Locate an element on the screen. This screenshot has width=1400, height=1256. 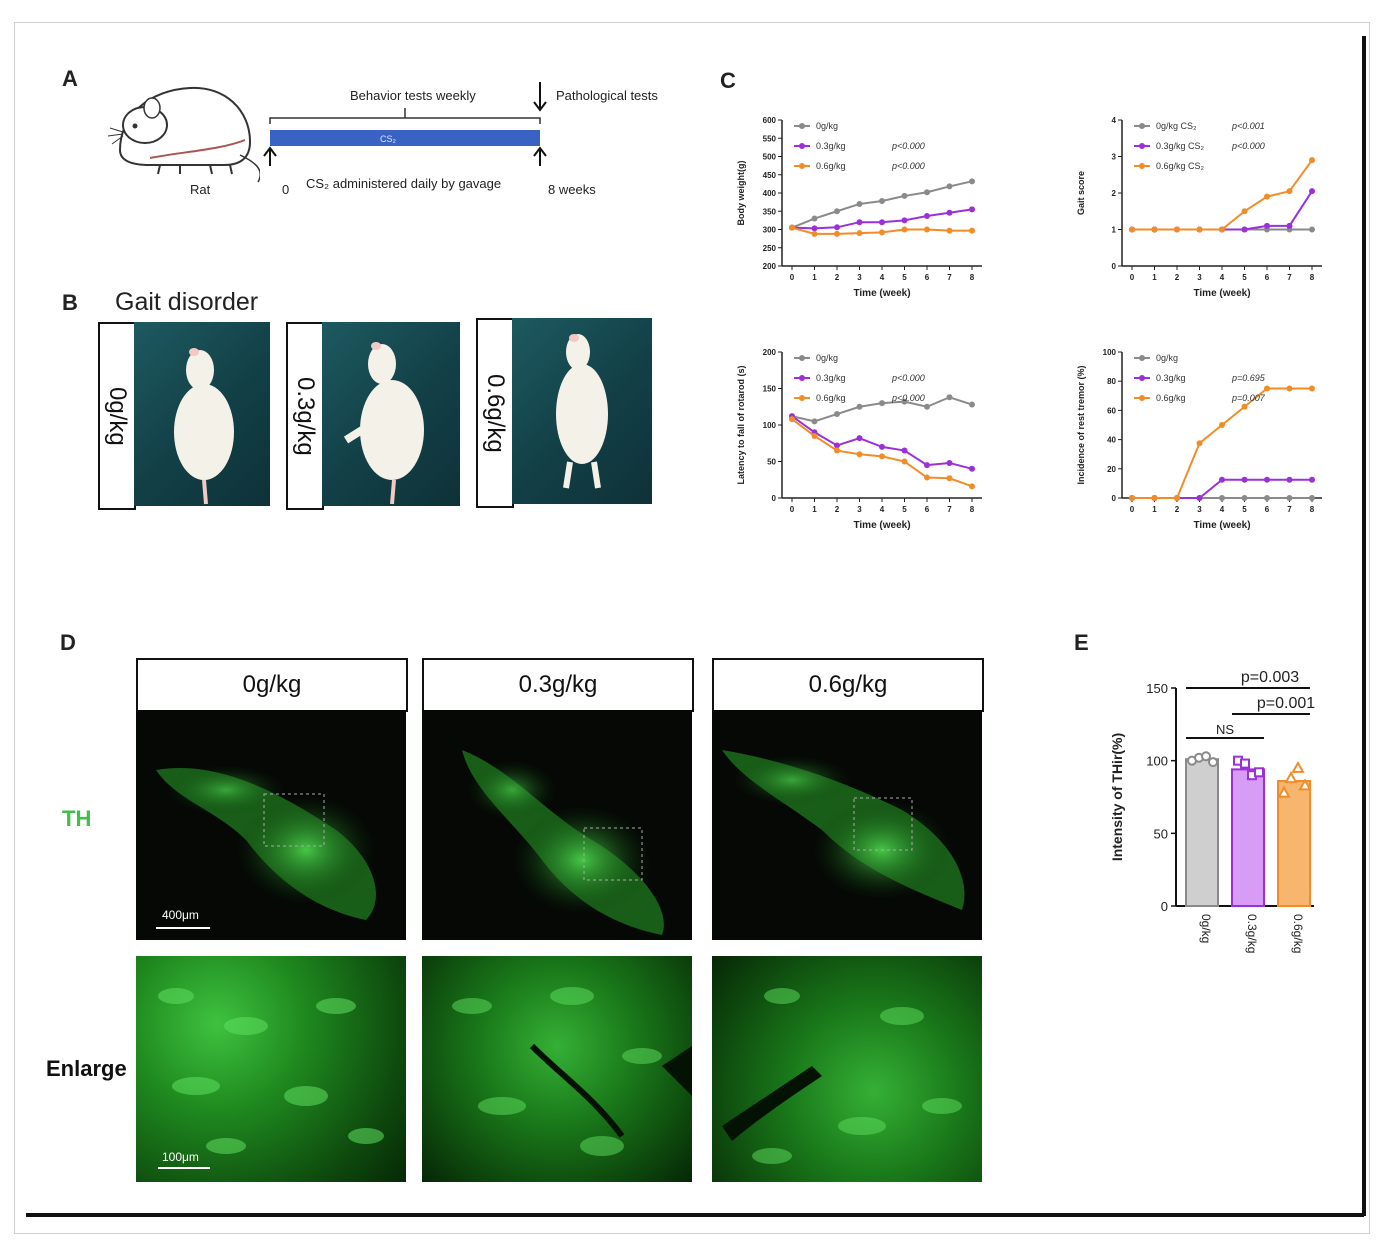
legend-label: 0g/kg is located at coordinates (827, 358).